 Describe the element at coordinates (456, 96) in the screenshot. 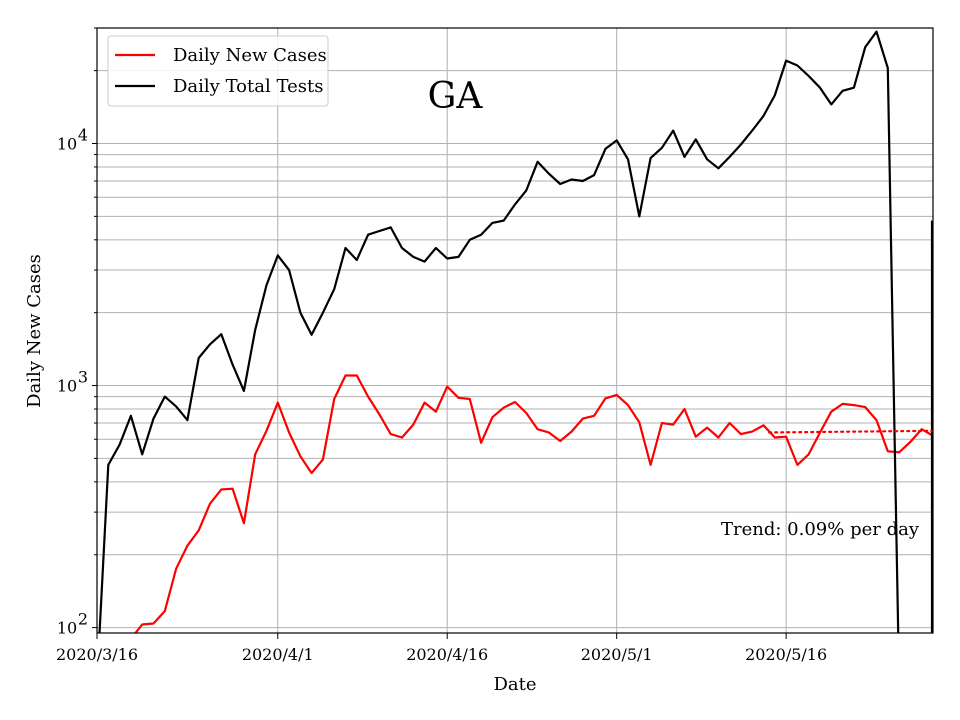

I see `chart-title: GA` at that location.